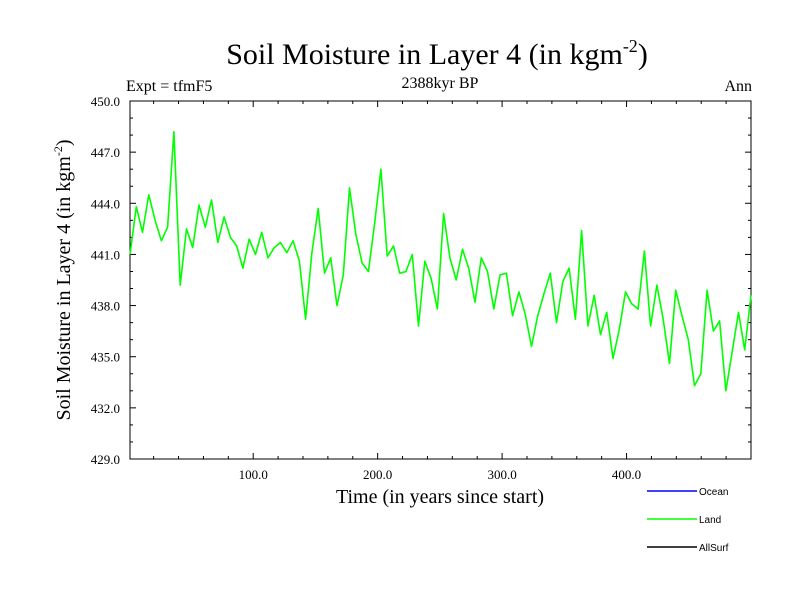  I want to click on y-tick-label: 435.0, so click(105, 357).